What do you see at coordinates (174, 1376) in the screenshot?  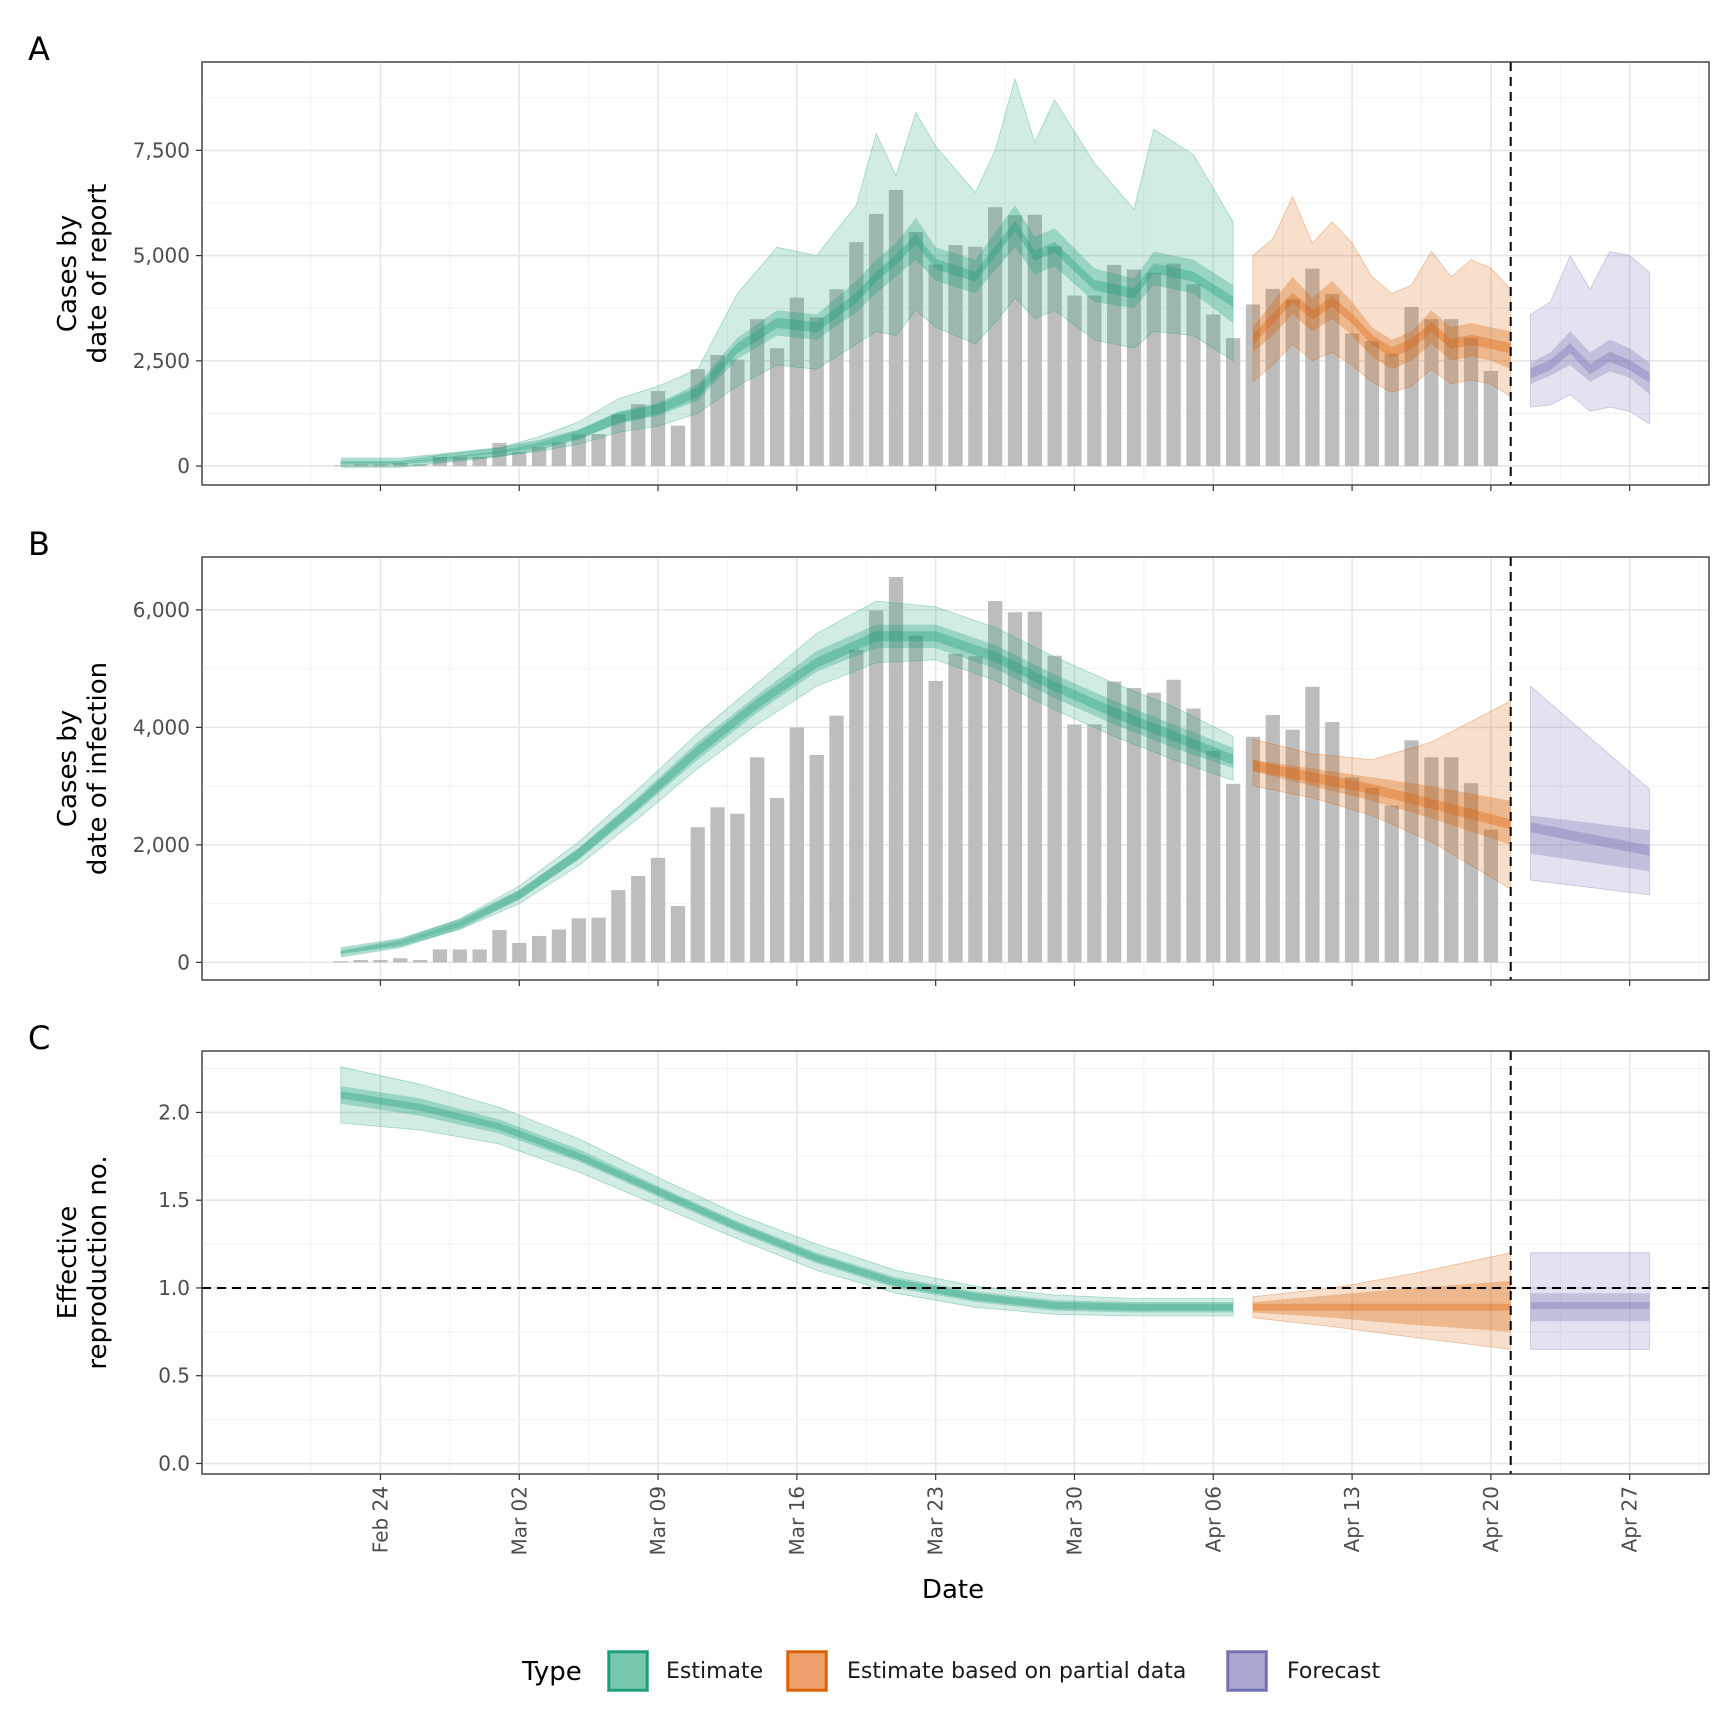 I see `y-tick-label: 0.5` at bounding box center [174, 1376].